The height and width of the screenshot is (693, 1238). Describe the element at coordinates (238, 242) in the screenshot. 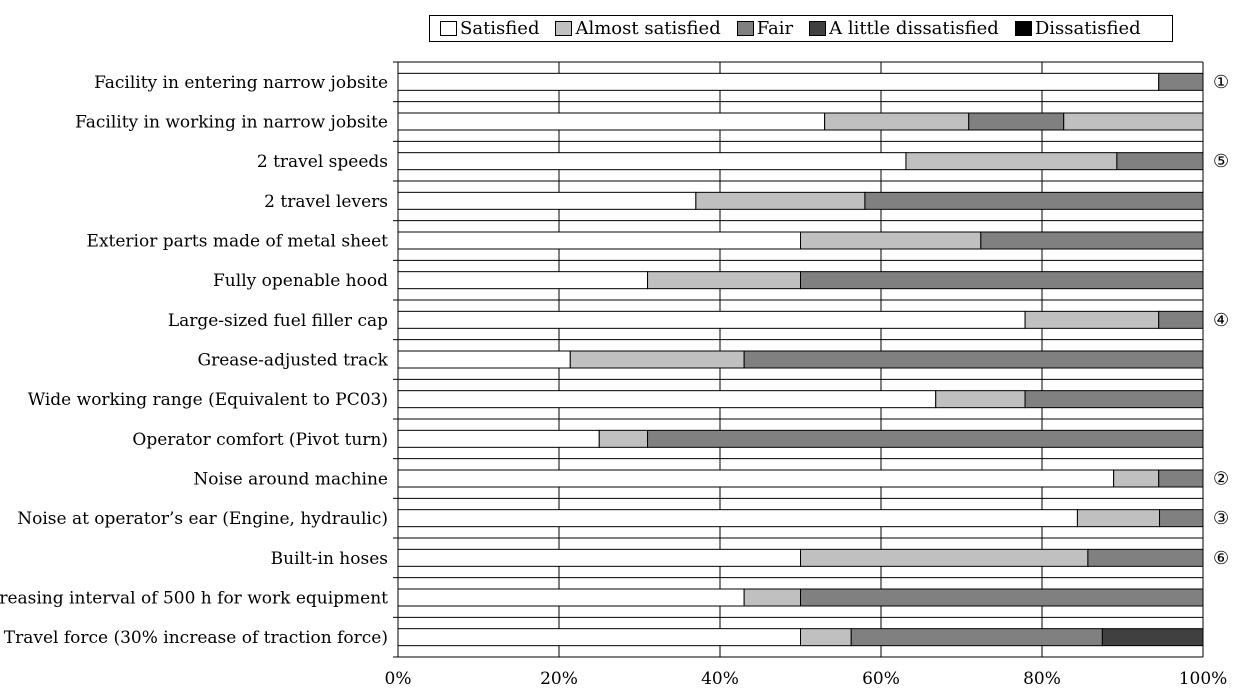

I see `category-label-4: Exterior parts made of metal sheet` at that location.